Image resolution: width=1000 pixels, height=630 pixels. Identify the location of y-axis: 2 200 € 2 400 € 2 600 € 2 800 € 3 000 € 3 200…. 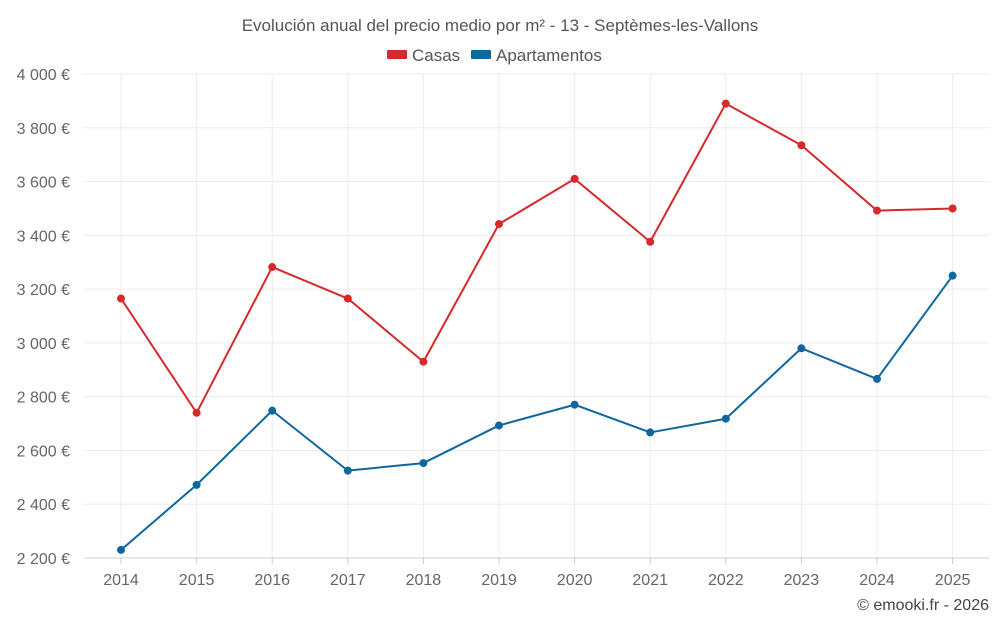
(43, 317).